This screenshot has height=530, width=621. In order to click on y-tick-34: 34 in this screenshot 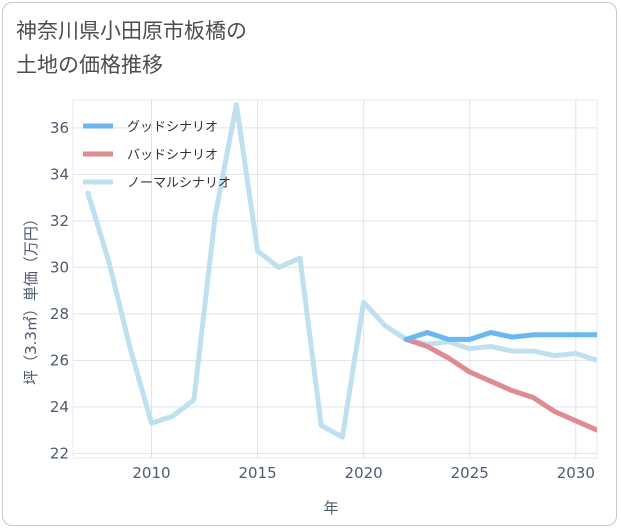, I will do `click(59, 174)`.